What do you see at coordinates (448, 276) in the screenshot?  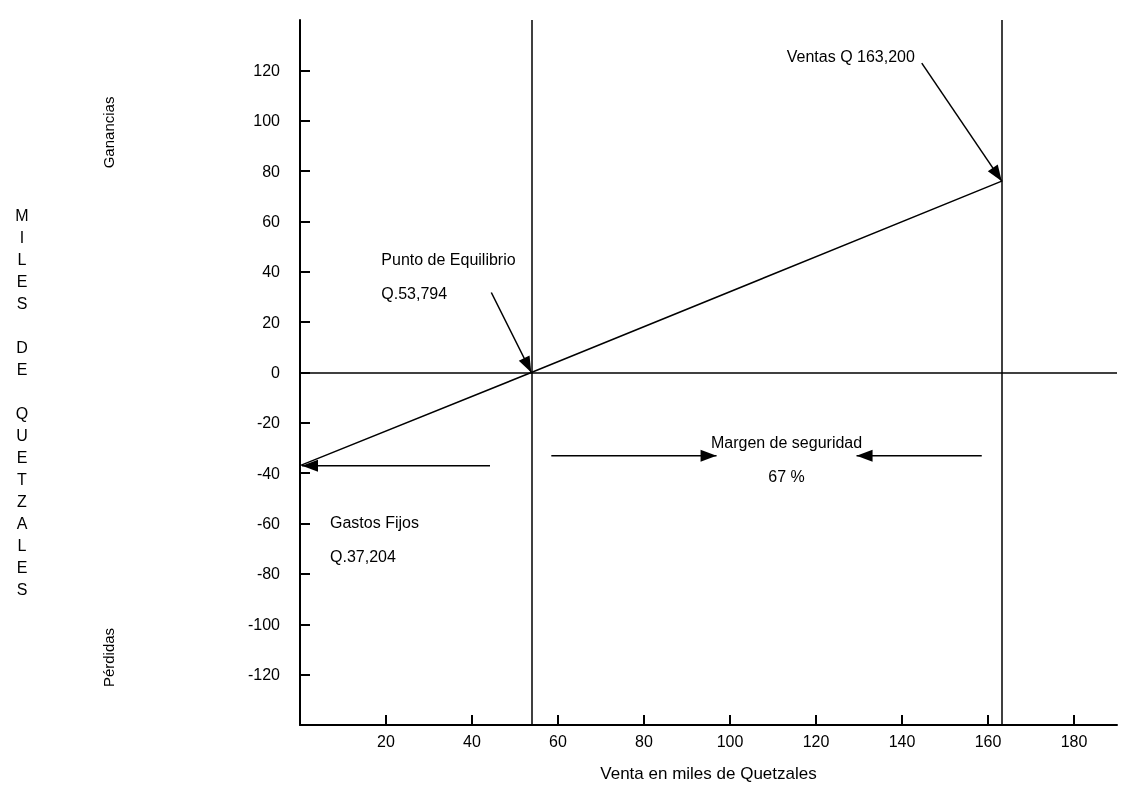 I see `annotation: Punto de Equilibrio Q.53,794` at bounding box center [448, 276].